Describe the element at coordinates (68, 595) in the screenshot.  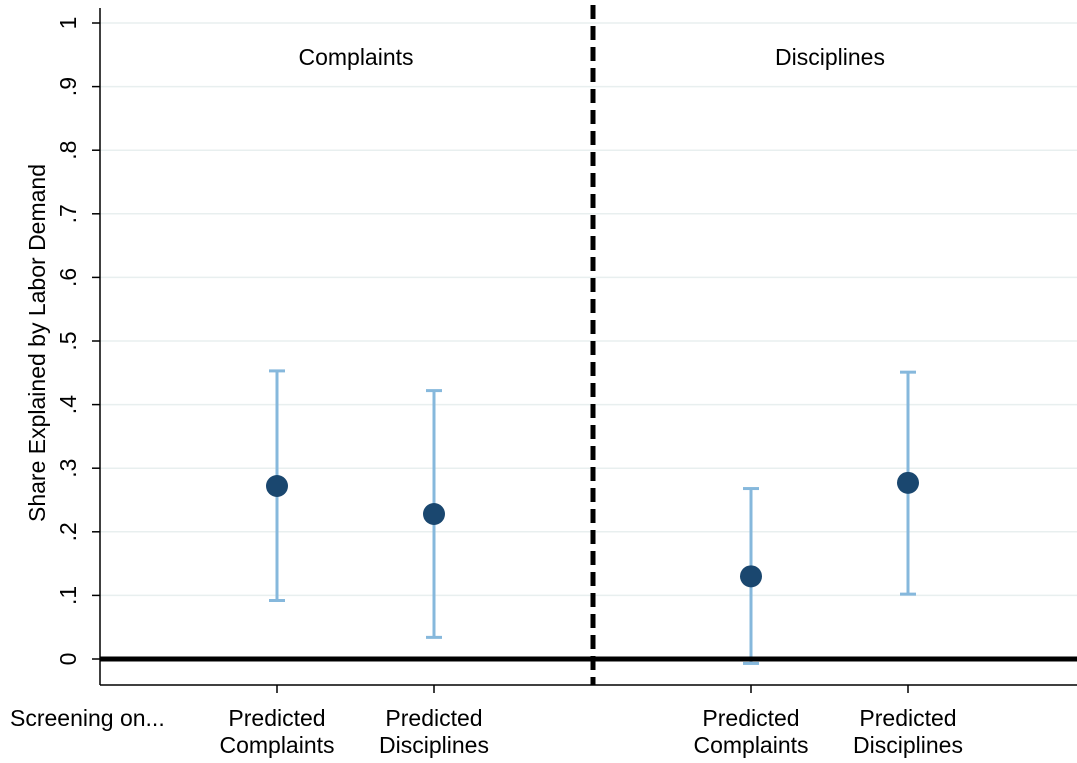
I see `y-tick-label: .1` at that location.